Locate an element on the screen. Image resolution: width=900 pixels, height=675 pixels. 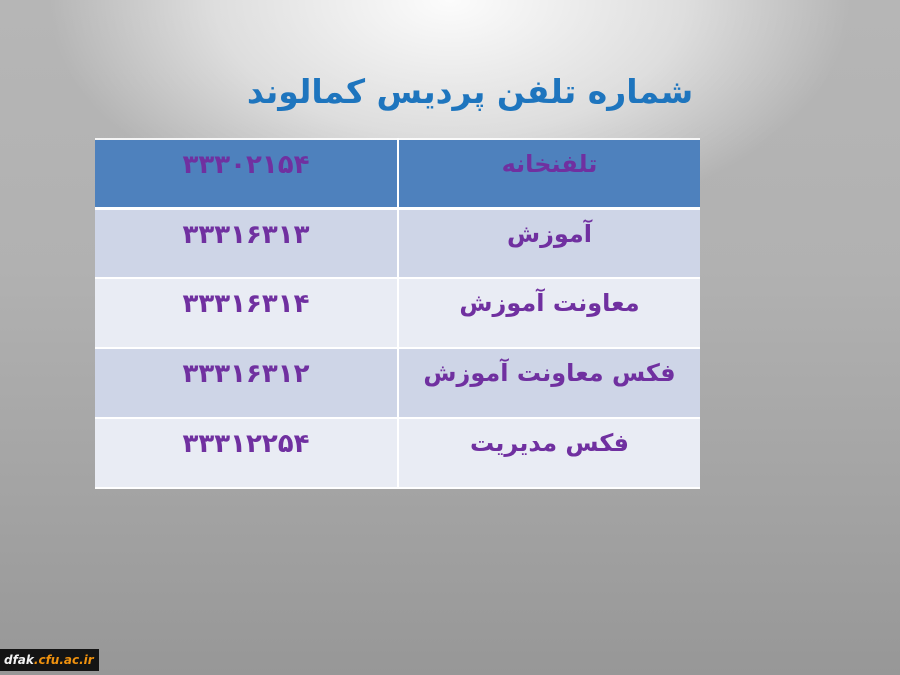
watermark-site: dfak is located at coordinates (19, 660).